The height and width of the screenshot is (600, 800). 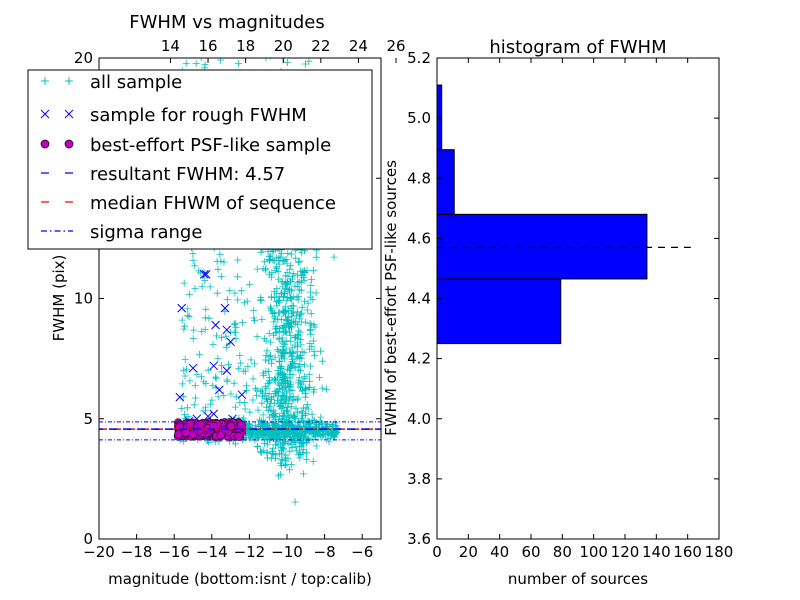 I want to click on legend-label: sample for rough FWHM, so click(x=198, y=115).